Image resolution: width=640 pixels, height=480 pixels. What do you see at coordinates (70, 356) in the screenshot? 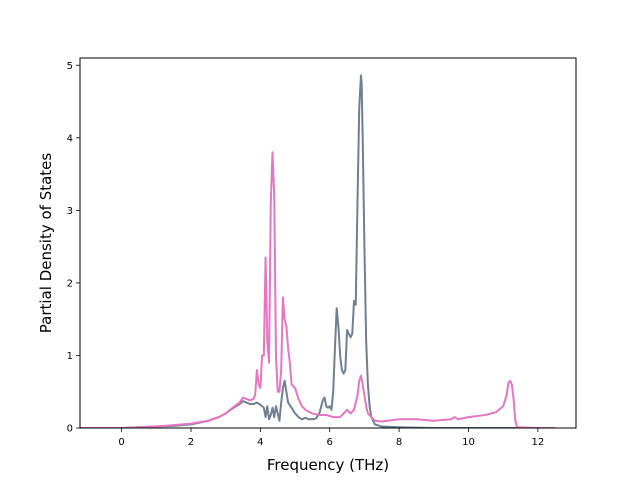
I see `y-tick-label: 1` at bounding box center [70, 356].